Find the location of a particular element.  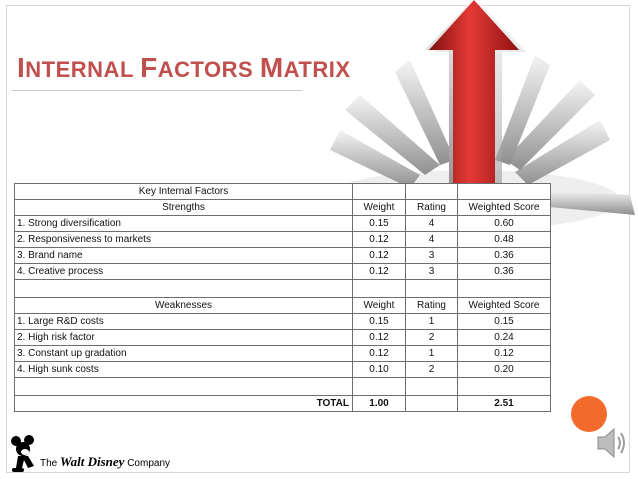

title-underline is located at coordinates (157, 90).